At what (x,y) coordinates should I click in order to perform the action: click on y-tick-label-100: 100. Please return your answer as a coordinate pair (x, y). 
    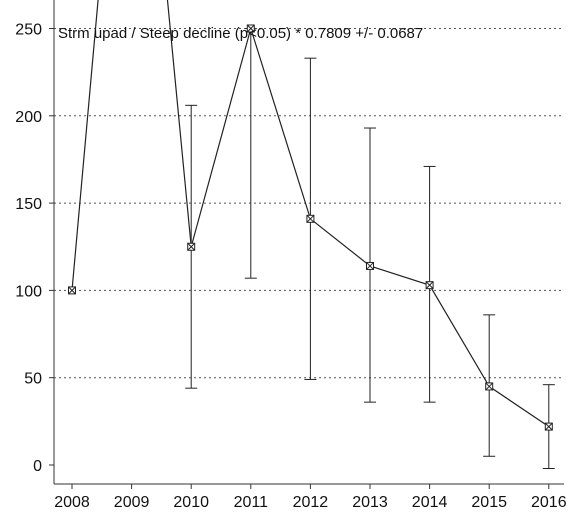
    Looking at the image, I should click on (28, 291).